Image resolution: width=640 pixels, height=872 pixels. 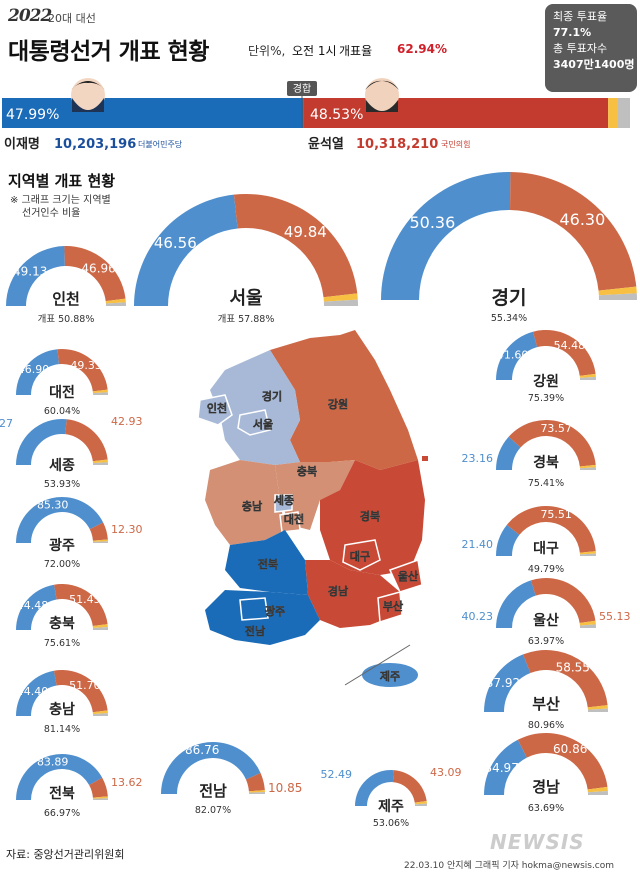 I want to click on map-label-chungbuk: 충북, so click(x=307, y=471).